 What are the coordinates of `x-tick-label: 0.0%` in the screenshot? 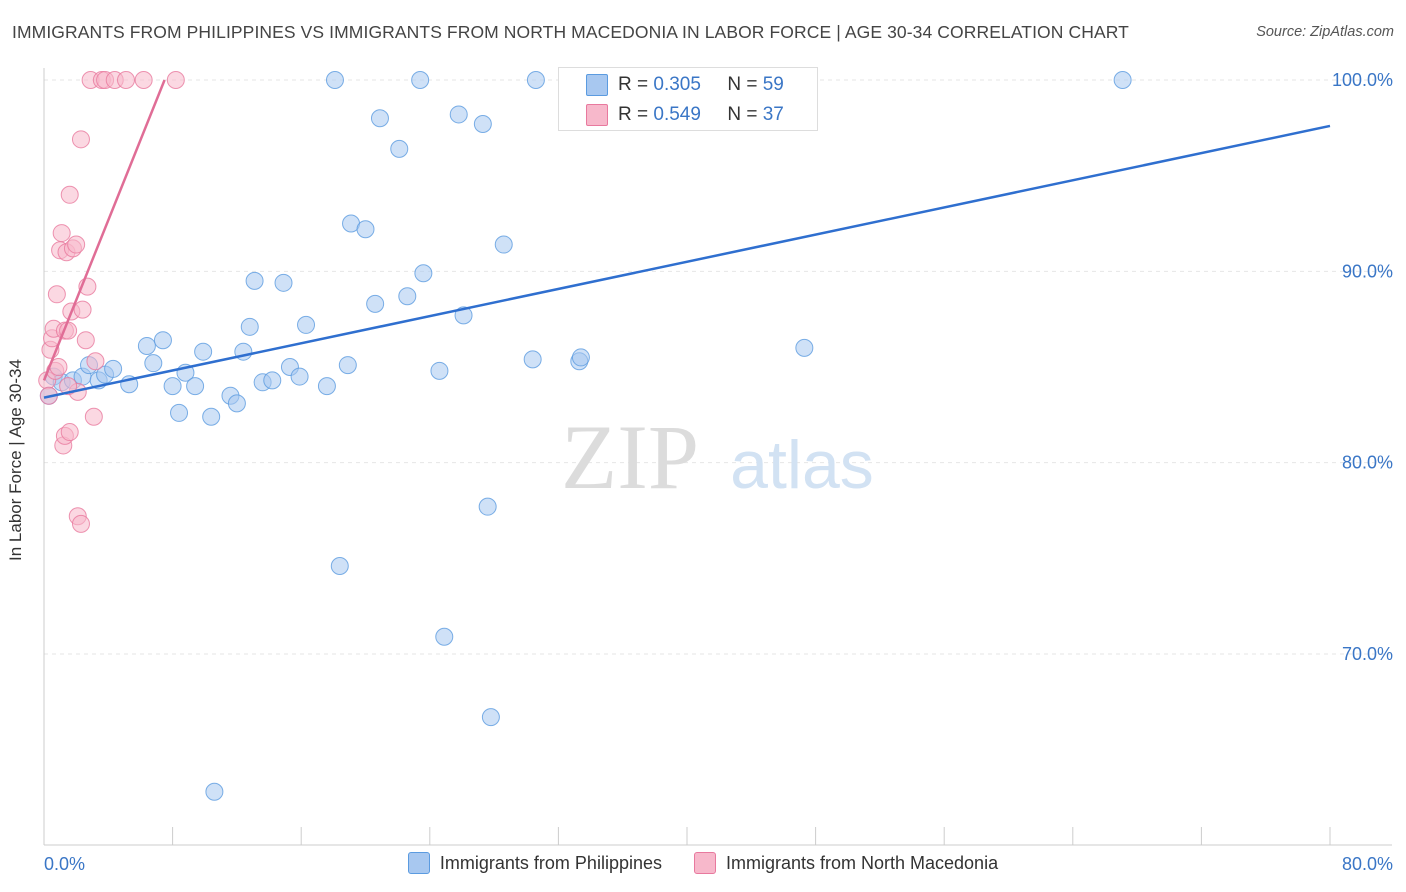 It's located at (64, 864).